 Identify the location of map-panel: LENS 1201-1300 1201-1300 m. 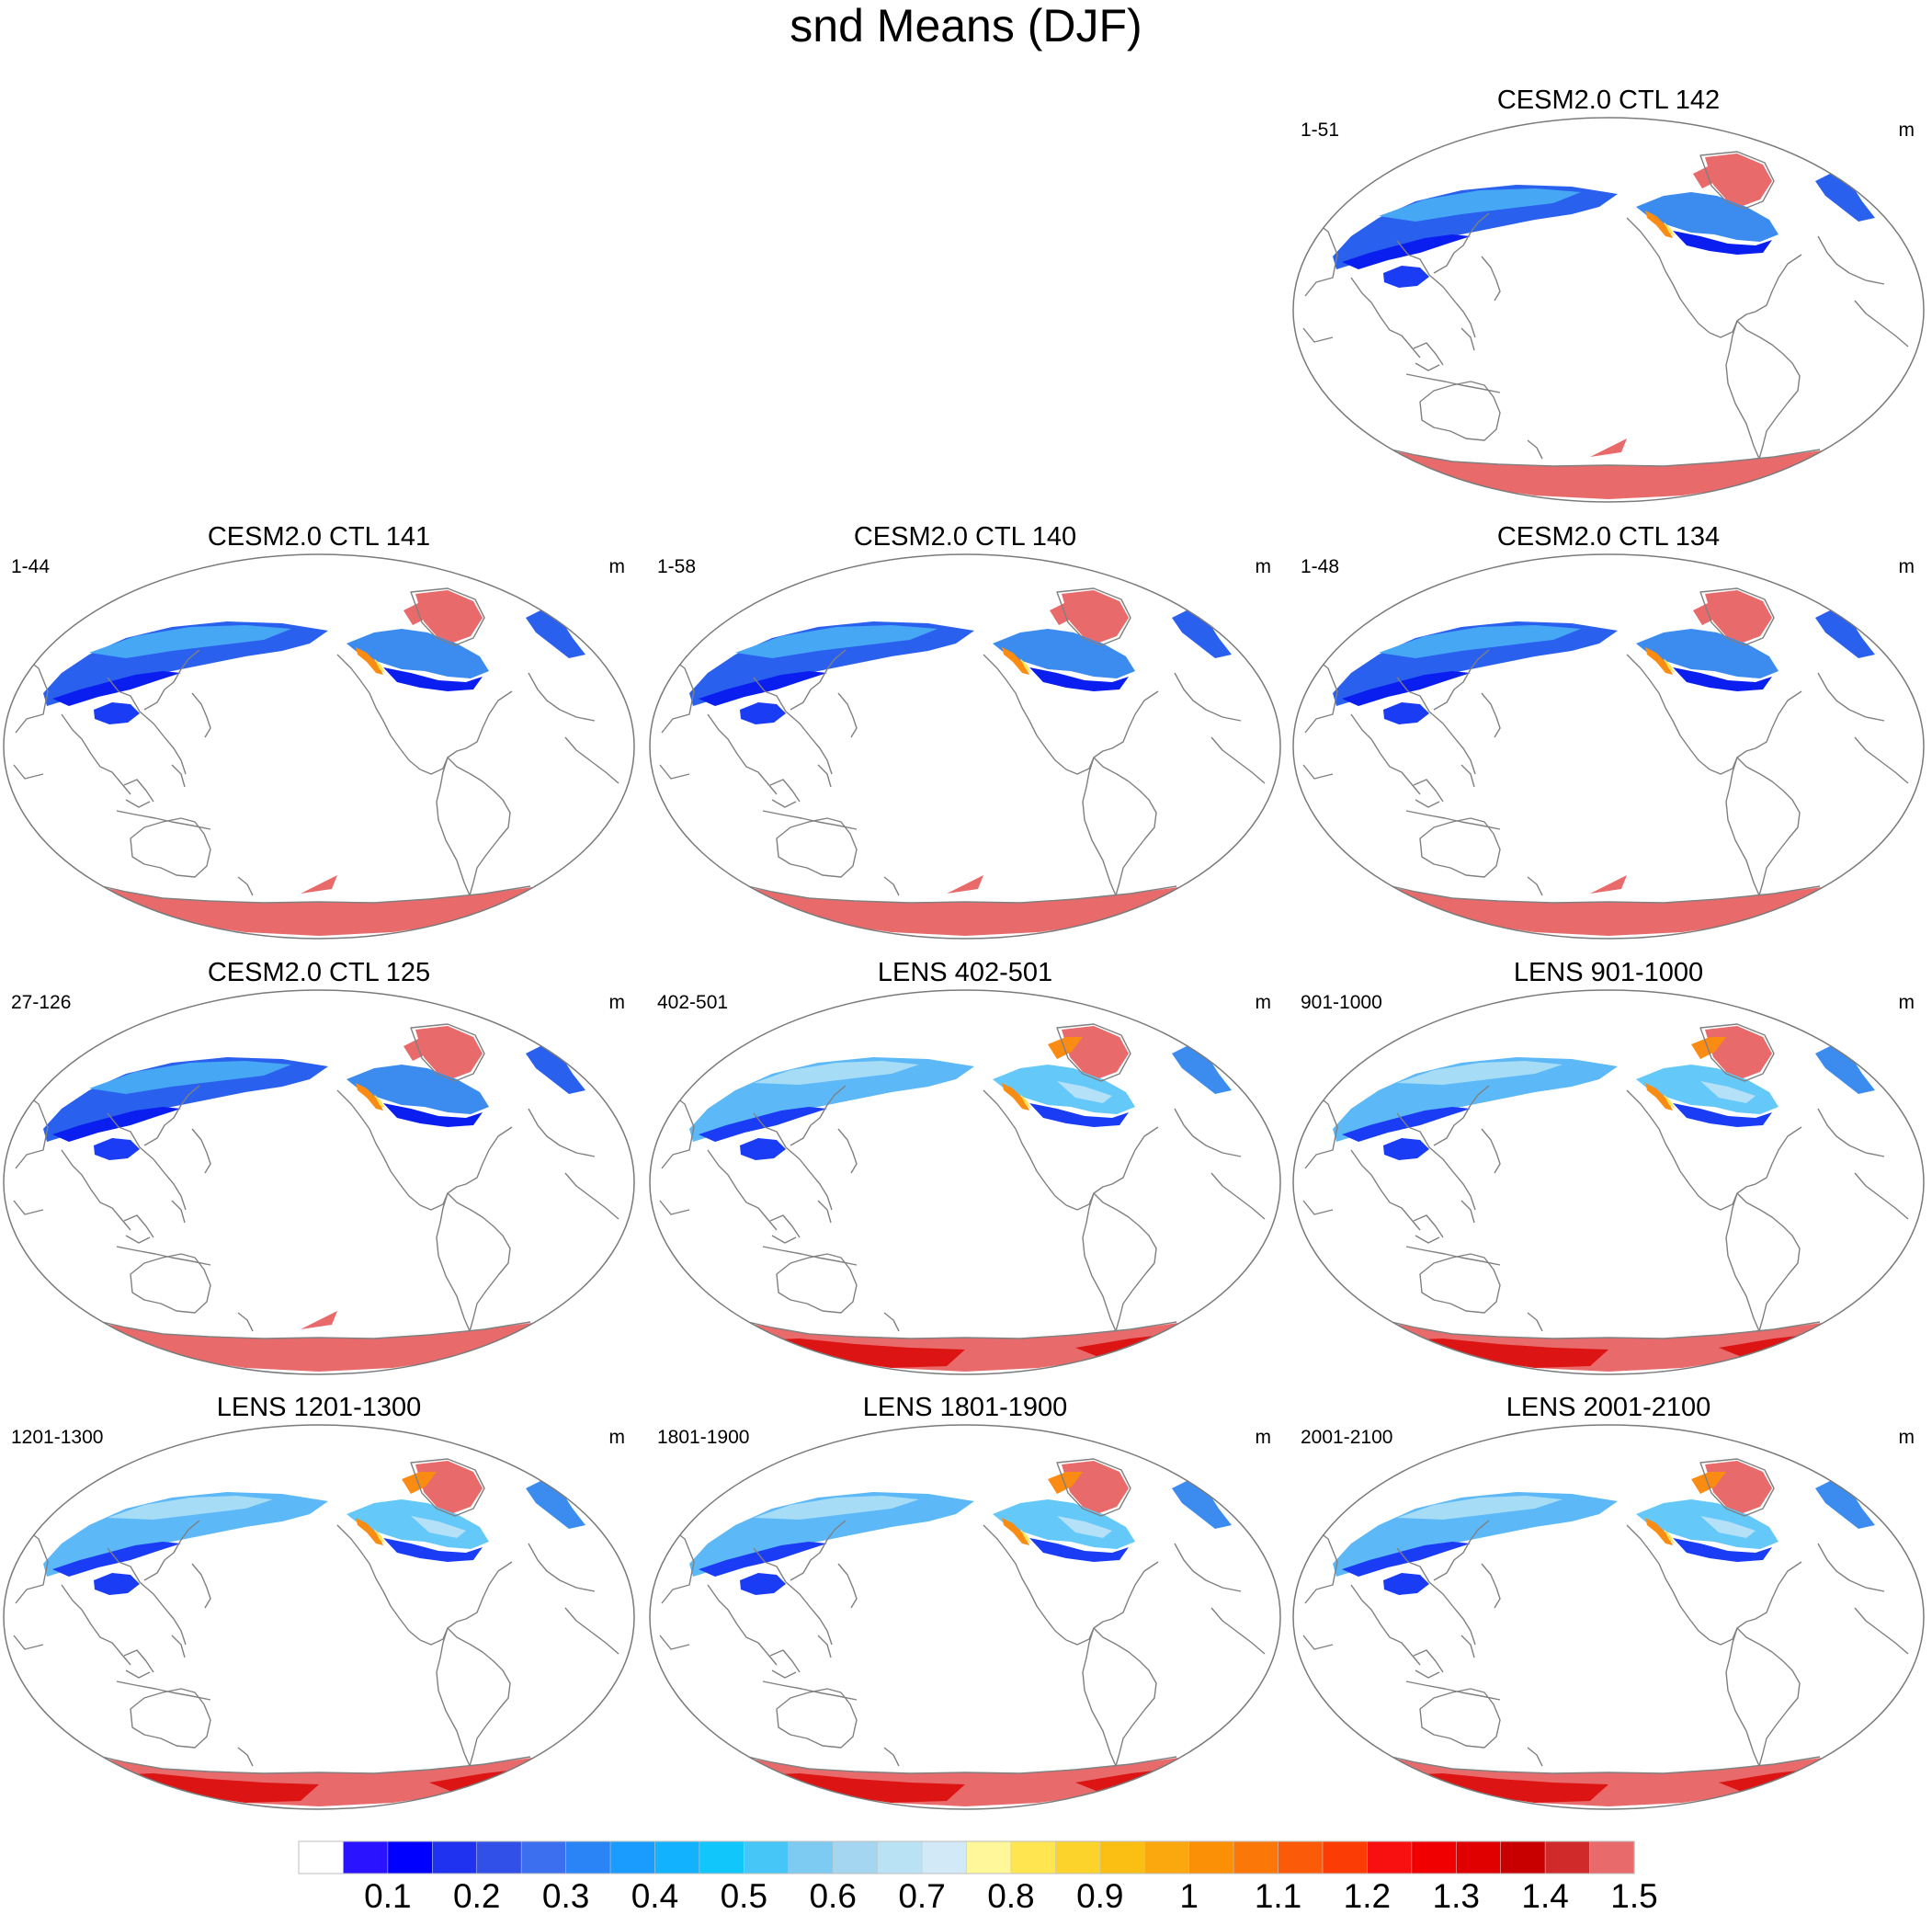
(319, 1601).